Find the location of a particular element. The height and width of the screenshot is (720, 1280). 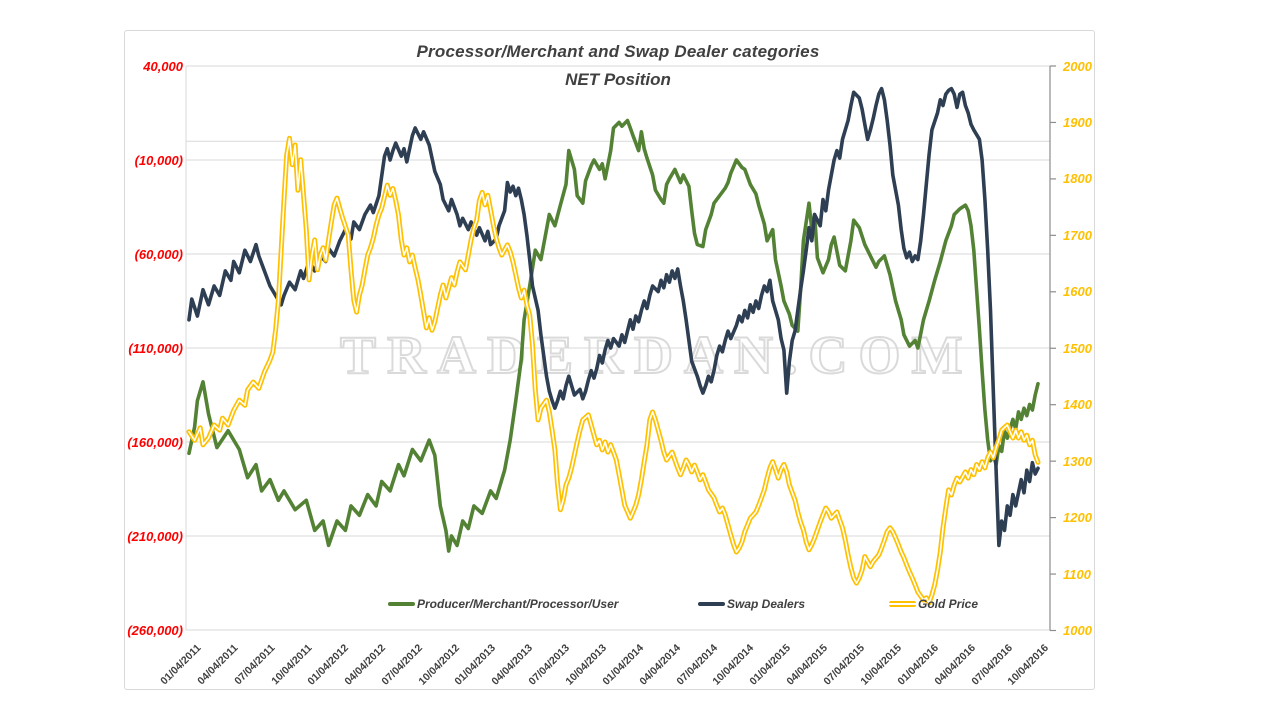

legend-item: Swap Dealers is located at coordinates (751, 604).